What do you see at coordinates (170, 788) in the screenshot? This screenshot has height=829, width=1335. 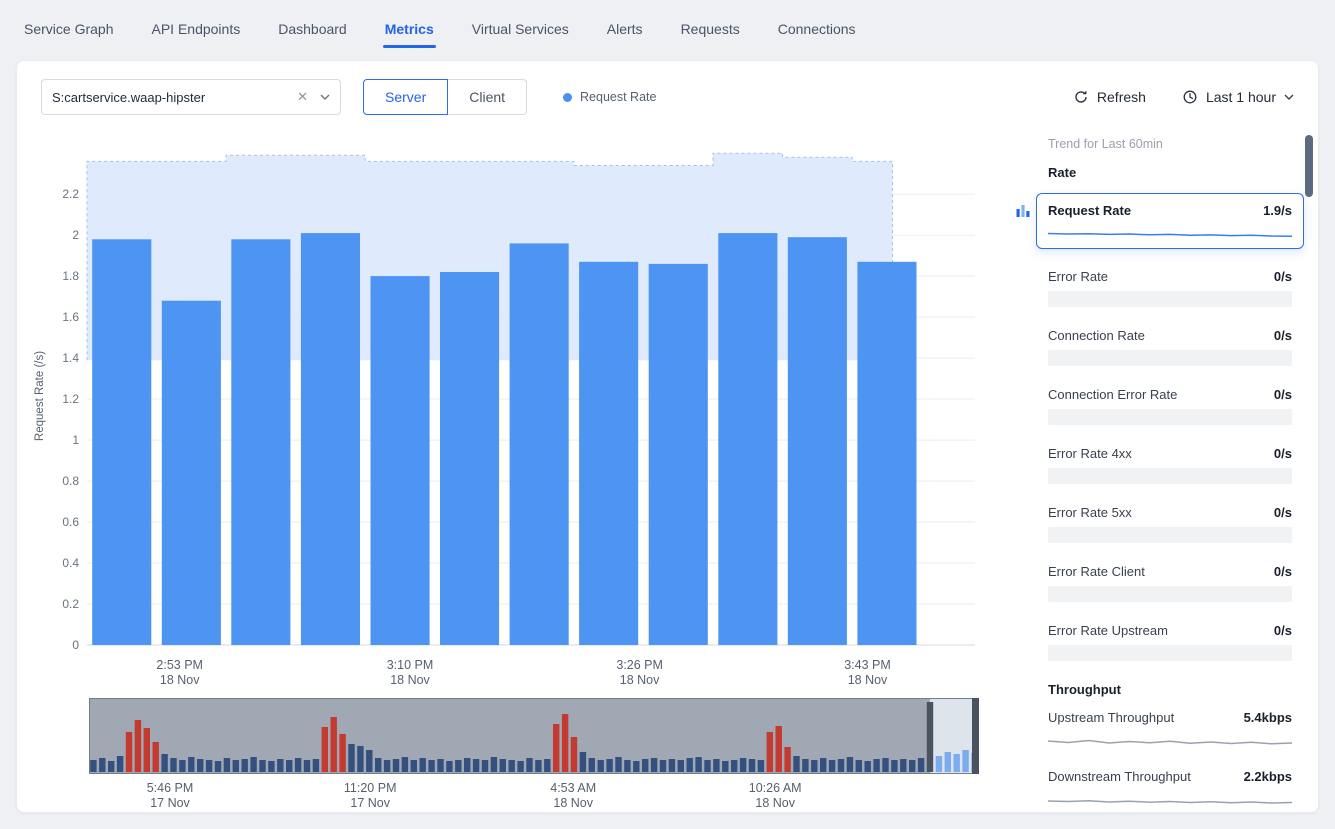 I see `svg-text: 5:46 PM` at bounding box center [170, 788].